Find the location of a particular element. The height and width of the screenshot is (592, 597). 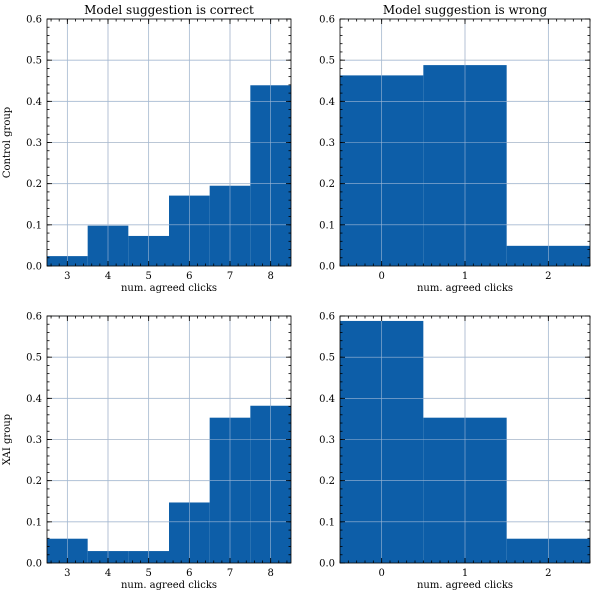

chart-title: Model suggestion is correct is located at coordinates (169, 10).